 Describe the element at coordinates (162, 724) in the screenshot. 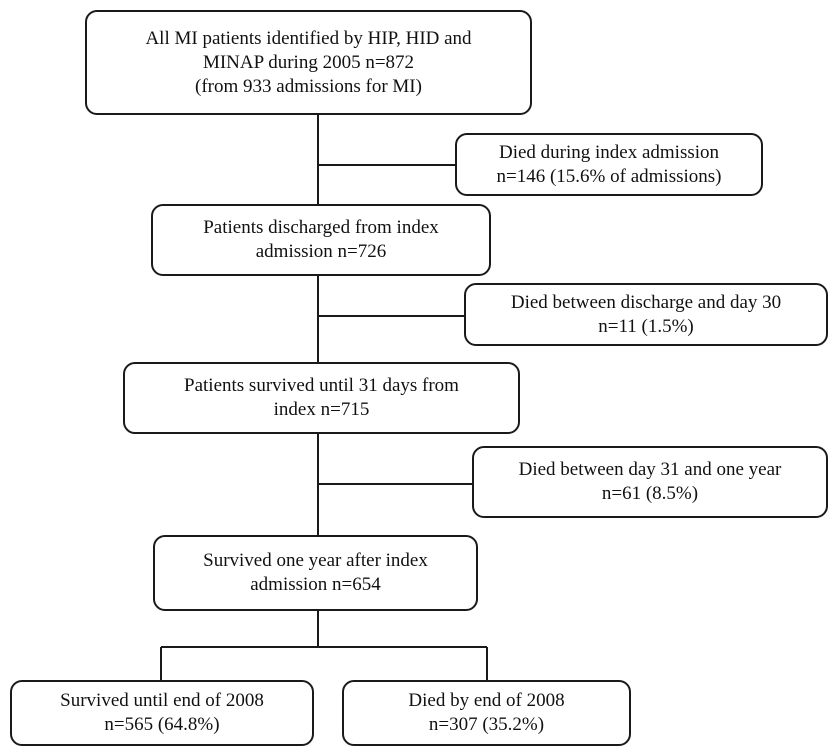

I see `node-survived-end-2008-line2: n=565 (64.8%)` at that location.